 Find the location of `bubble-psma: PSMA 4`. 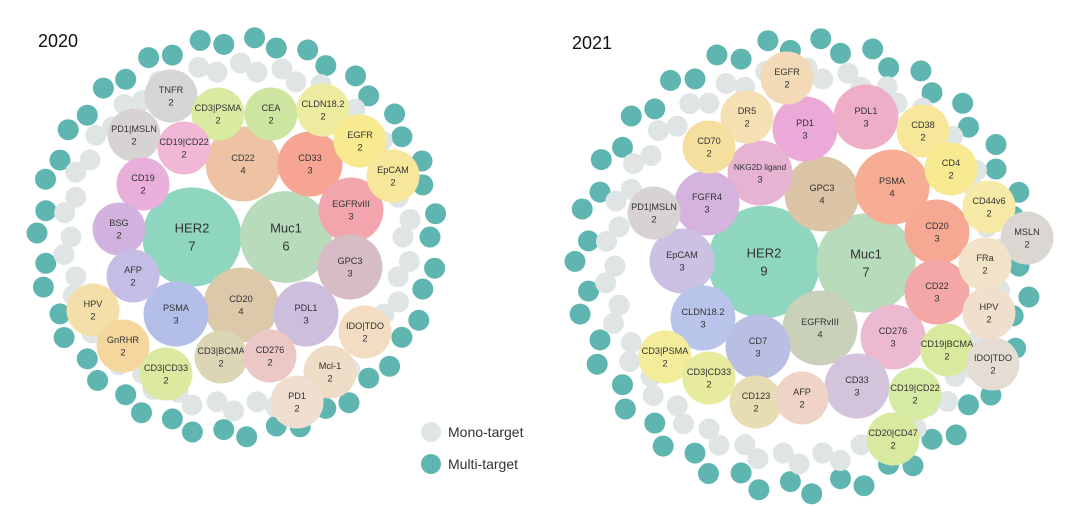

bubble-psma: PSMA 4 is located at coordinates (892, 187).